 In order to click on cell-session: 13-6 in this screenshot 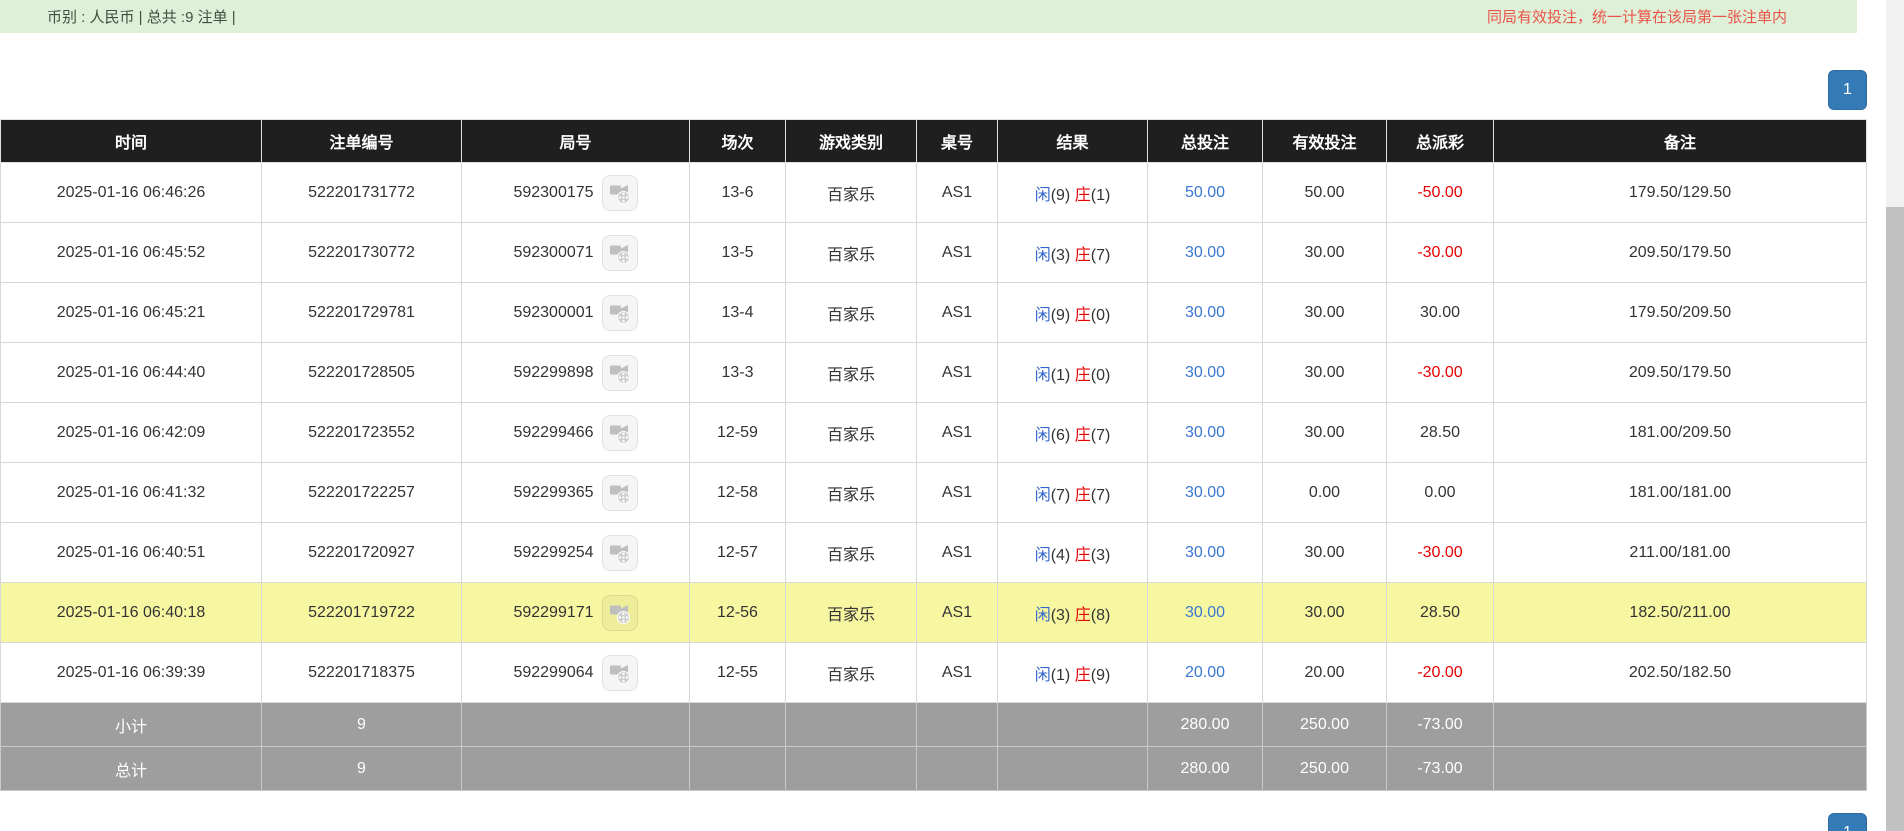, I will do `click(737, 192)`.